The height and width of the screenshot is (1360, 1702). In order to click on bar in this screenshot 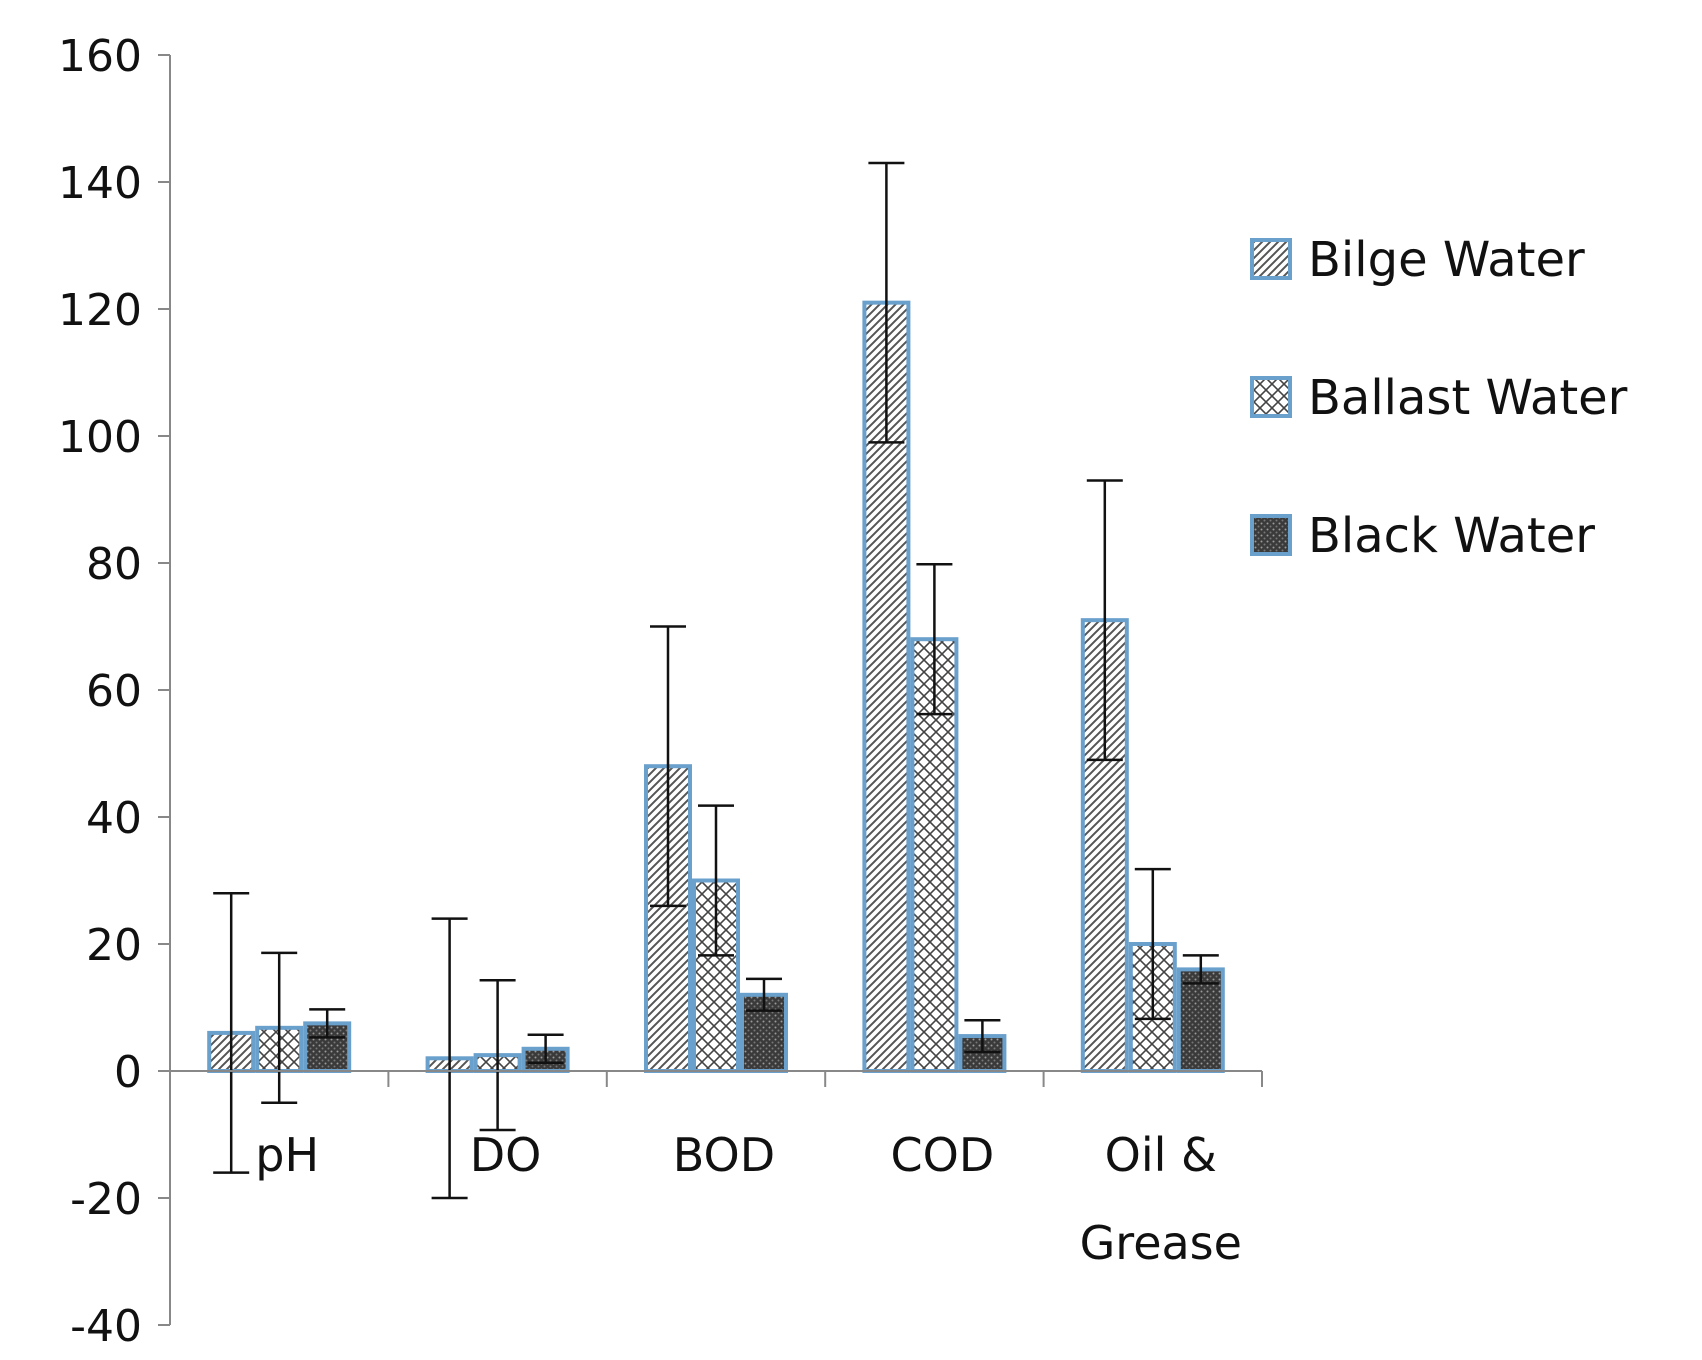, I will do `click(1200, 1020)`.